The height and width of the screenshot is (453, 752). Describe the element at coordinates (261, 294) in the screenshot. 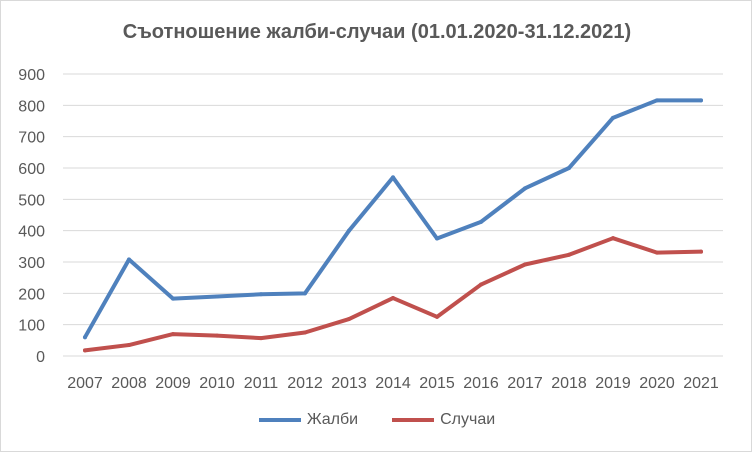

I see `data-point-1-2011` at that location.